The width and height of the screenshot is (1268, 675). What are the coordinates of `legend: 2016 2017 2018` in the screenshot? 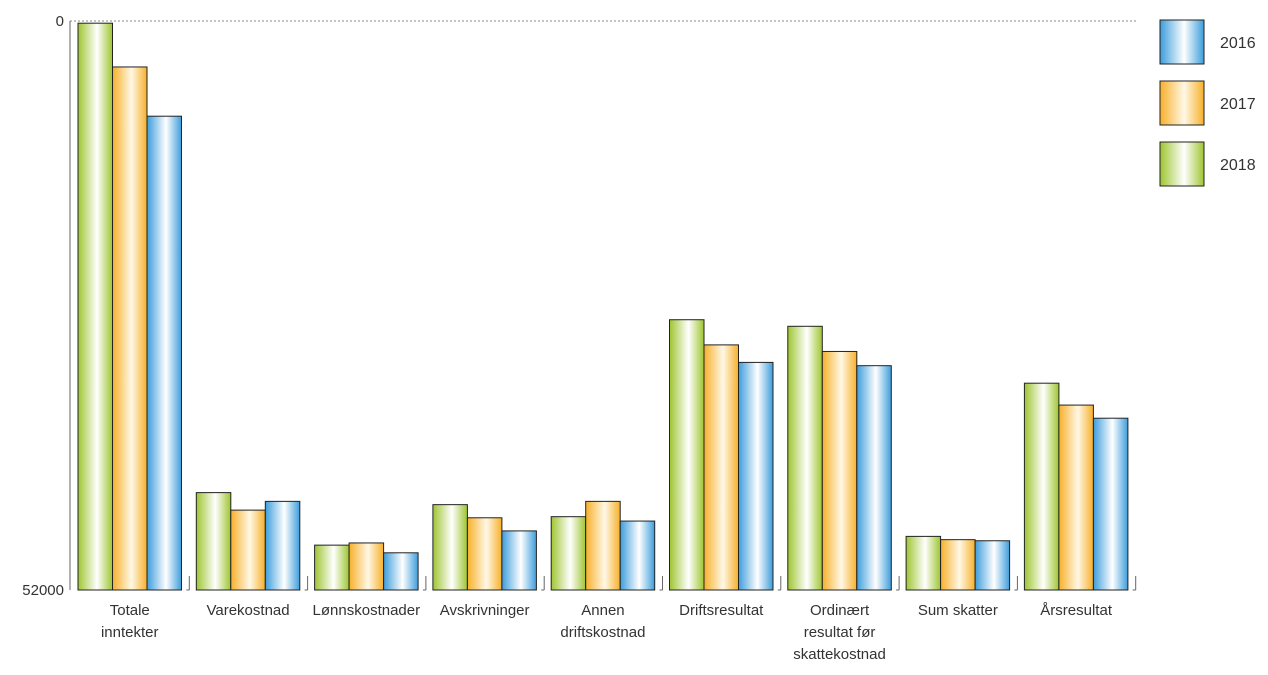 It's located at (1207, 103).